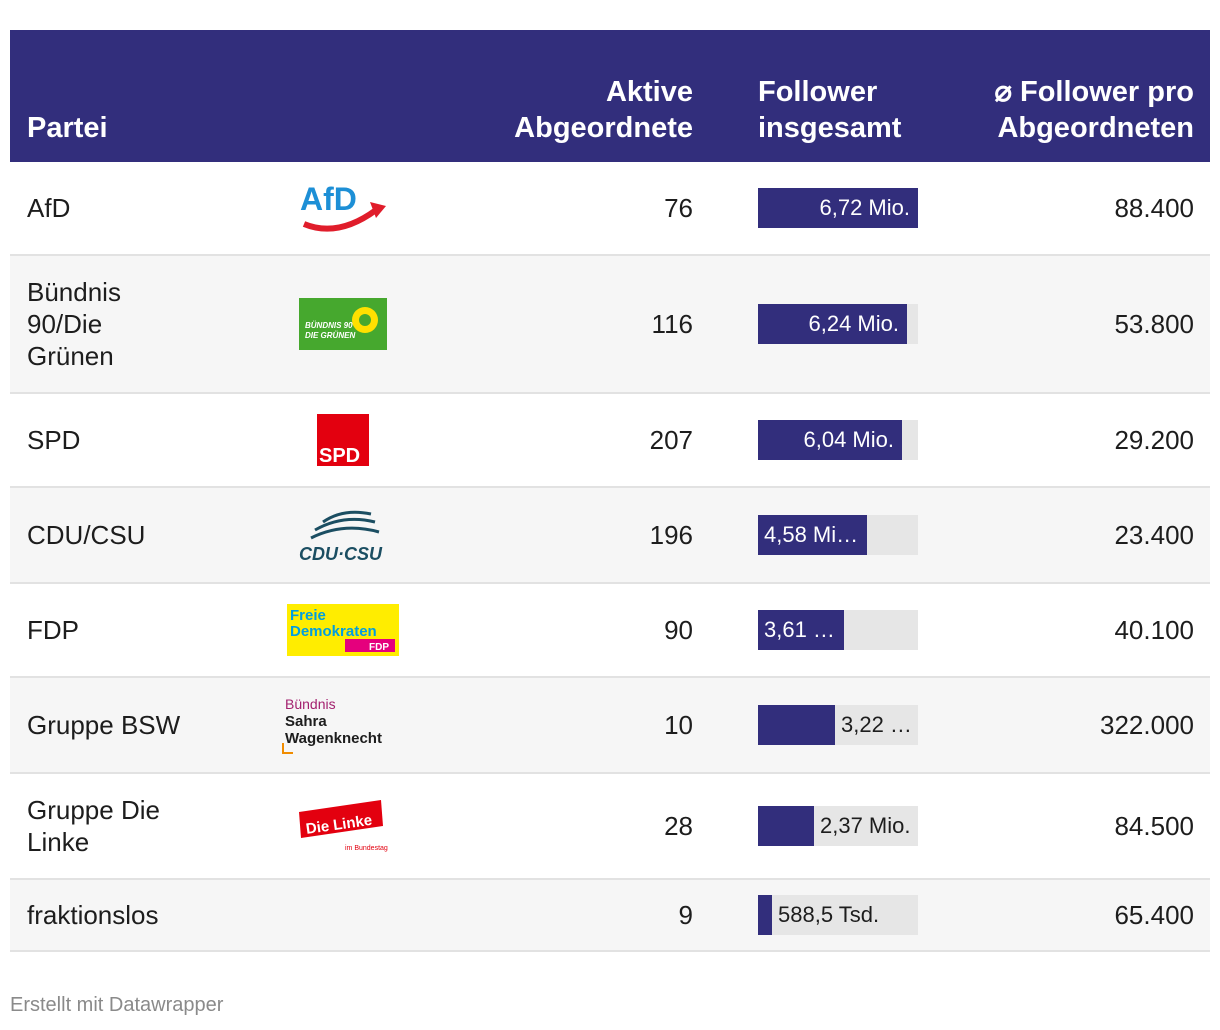 The width and height of the screenshot is (1220, 1030). Describe the element at coordinates (678, 630) in the screenshot. I see `active-members-value: 90` at that location.